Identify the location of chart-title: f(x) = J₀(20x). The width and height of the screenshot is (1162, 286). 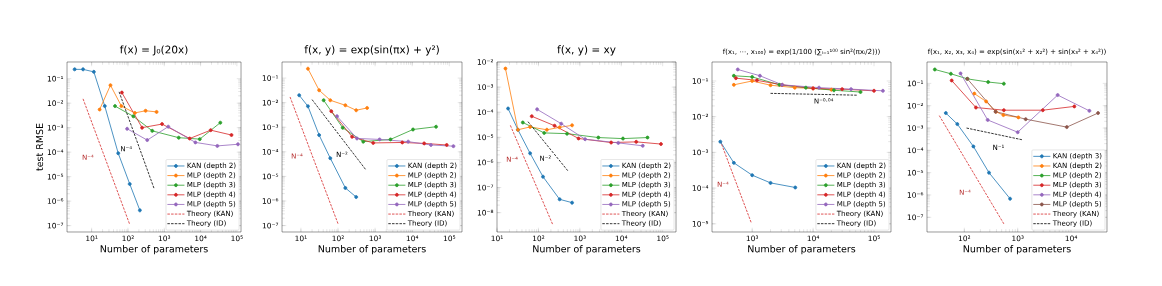
(153, 50).